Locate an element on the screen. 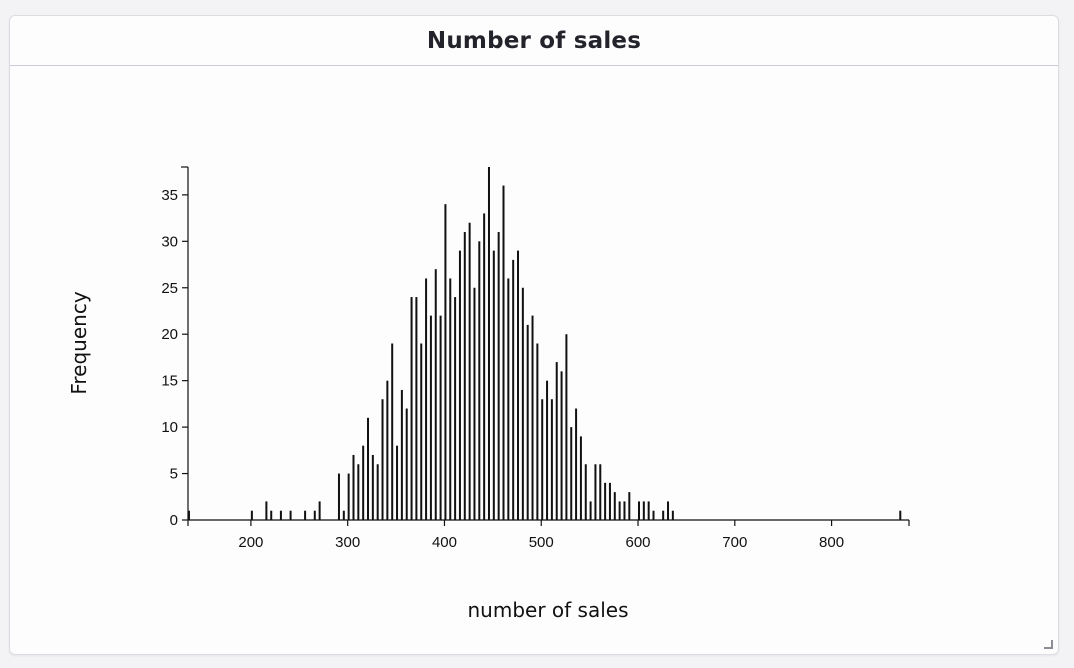  x-tick-label: 200 is located at coordinates (250, 542).